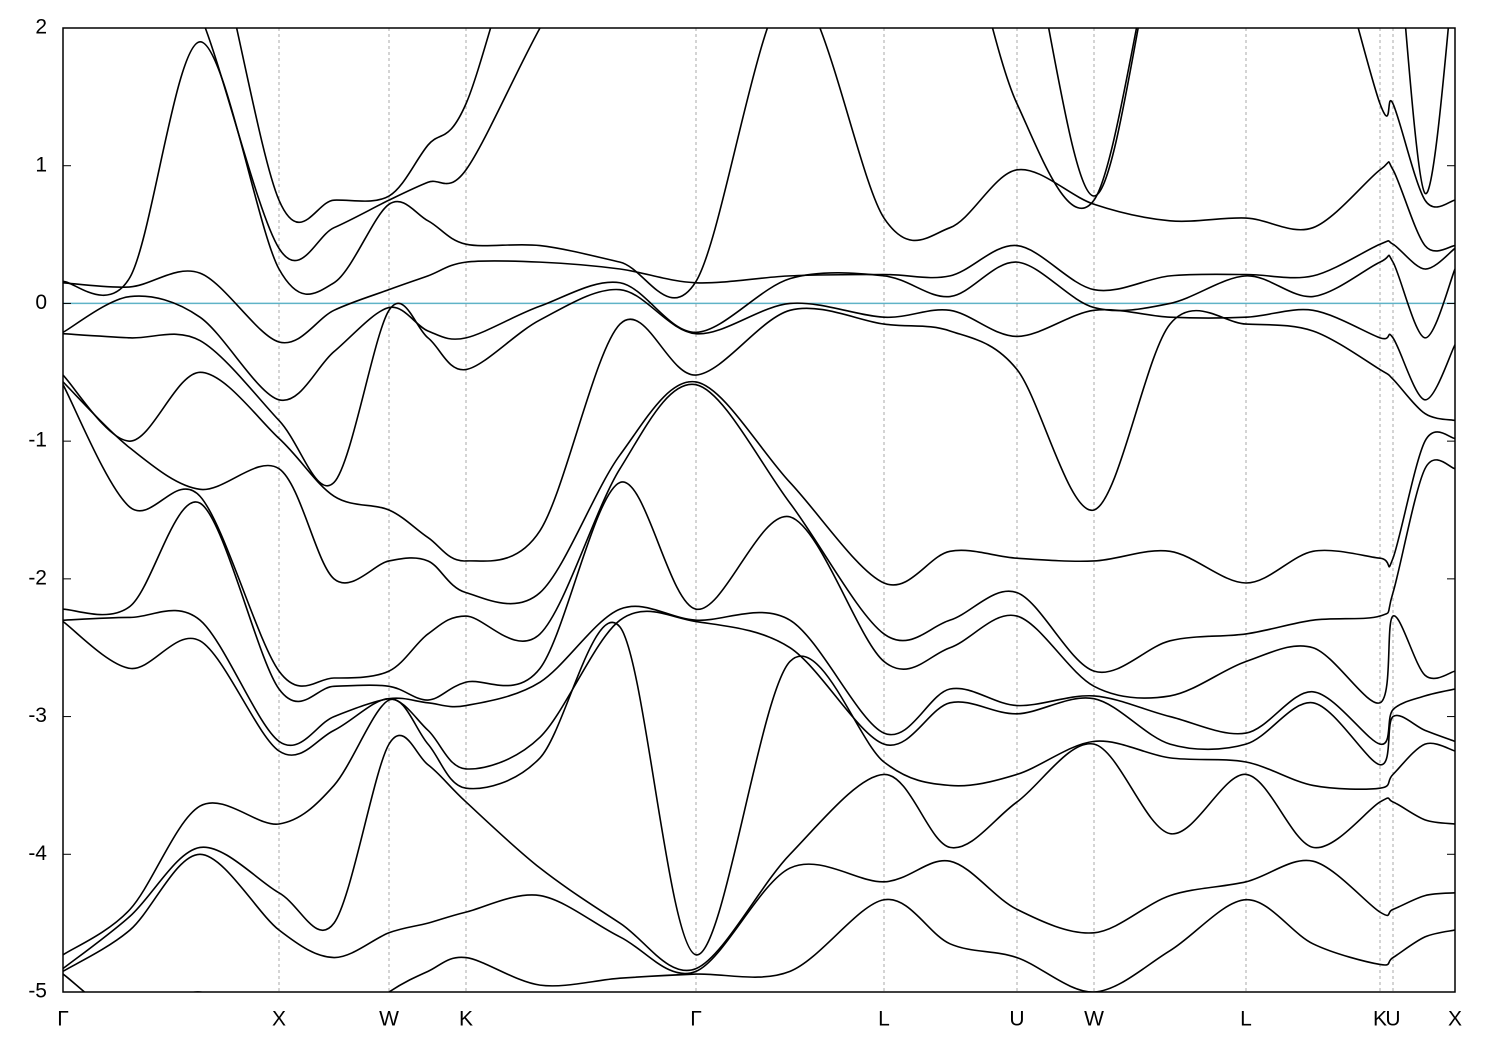 This screenshot has width=1500, height=1050. I want to click on y-tick-label: -3, so click(37, 715).